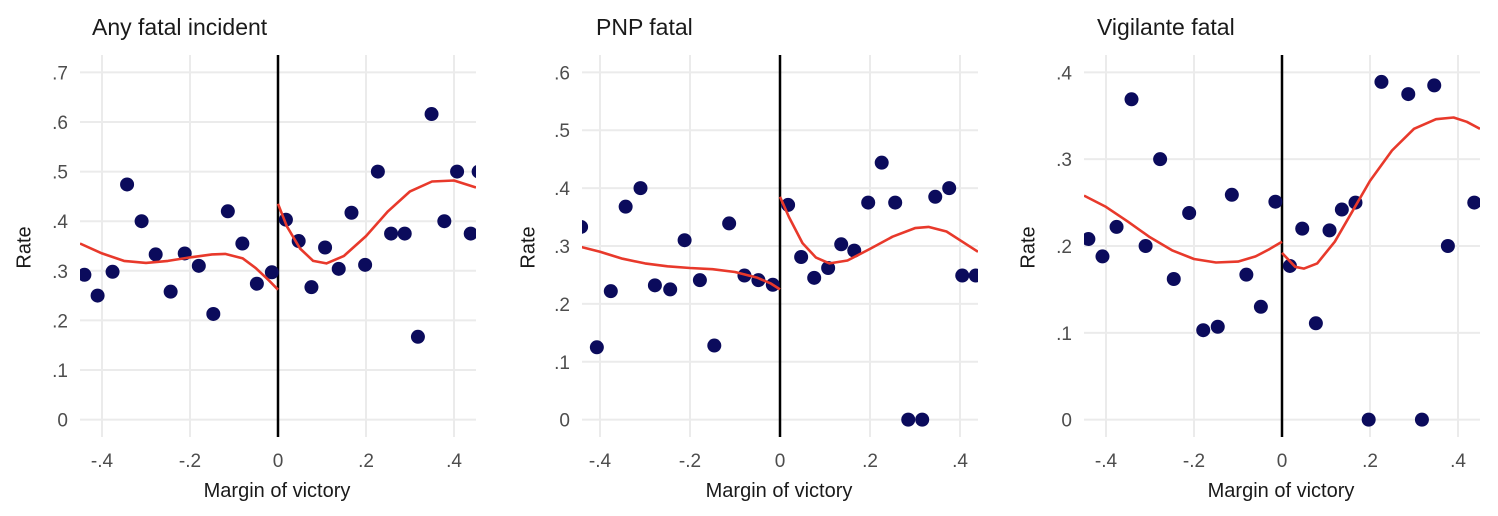 Image resolution: width=1498 pixels, height=516 pixels. I want to click on y-tick-label: .7, so click(60, 73).